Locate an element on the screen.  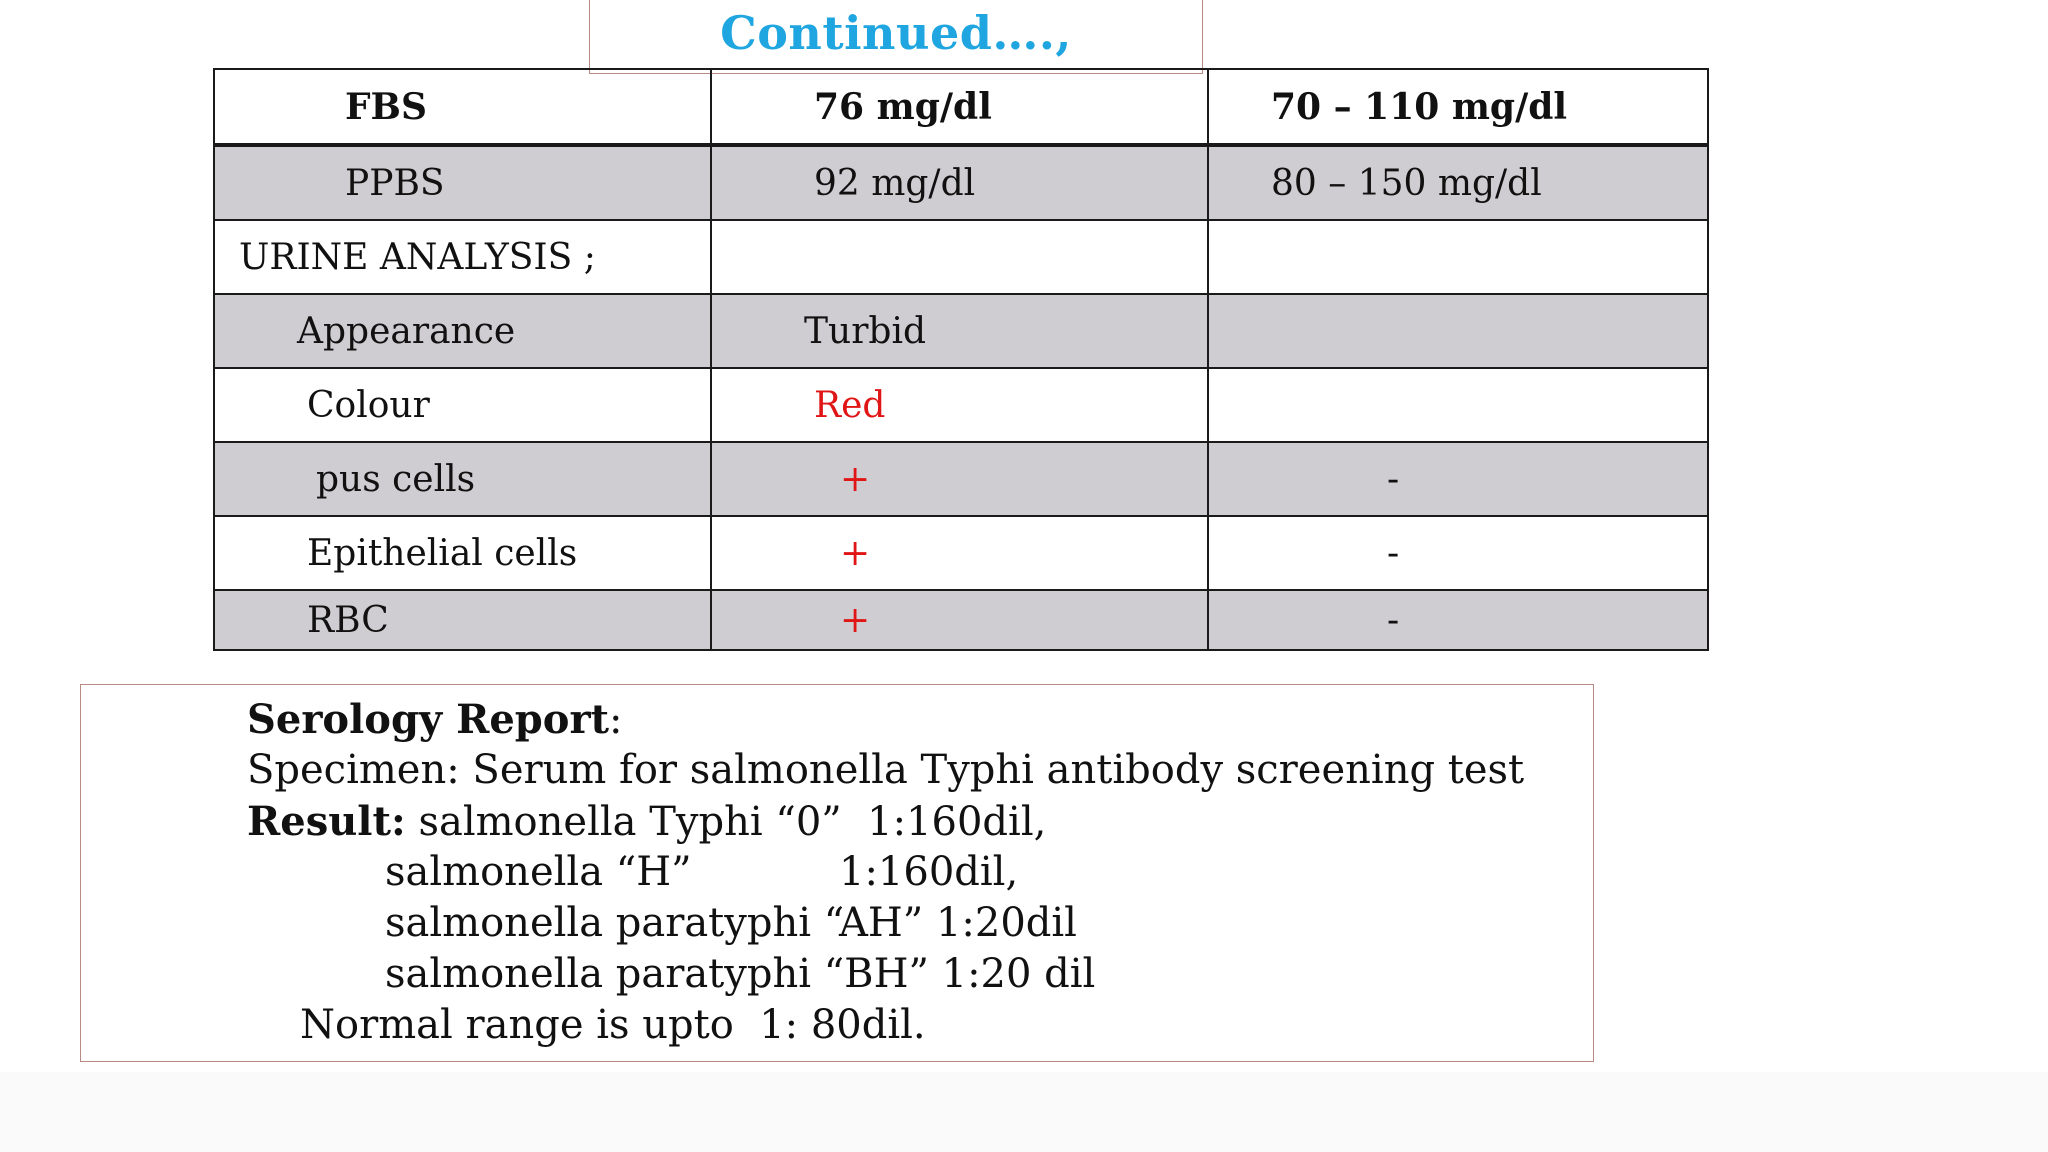
result-cell: Turbid is located at coordinates (959, 331).